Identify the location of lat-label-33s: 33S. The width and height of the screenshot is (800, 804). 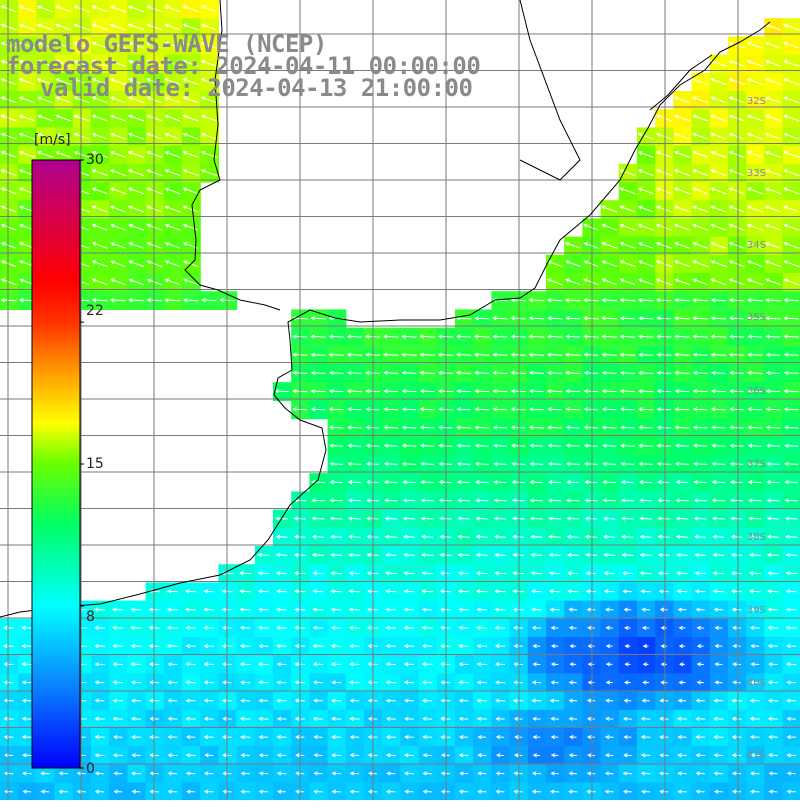
(756, 173).